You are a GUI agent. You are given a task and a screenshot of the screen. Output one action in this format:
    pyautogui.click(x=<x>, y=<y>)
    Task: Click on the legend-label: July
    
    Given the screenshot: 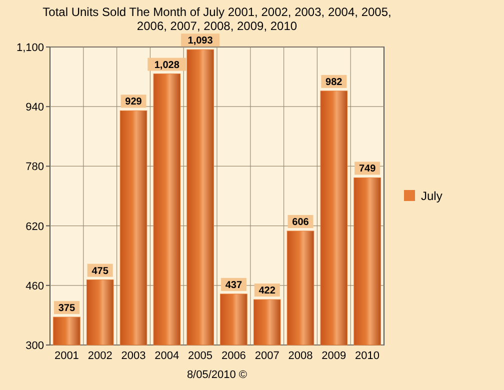 What is the action you would take?
    pyautogui.click(x=431, y=196)
    